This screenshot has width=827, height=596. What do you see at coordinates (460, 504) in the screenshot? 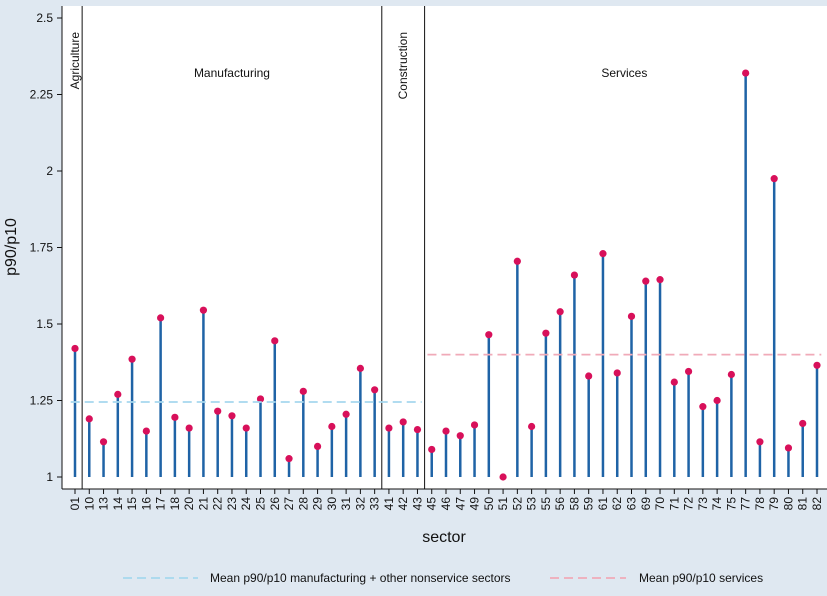
I see `x-tick-label: 47` at bounding box center [460, 504].